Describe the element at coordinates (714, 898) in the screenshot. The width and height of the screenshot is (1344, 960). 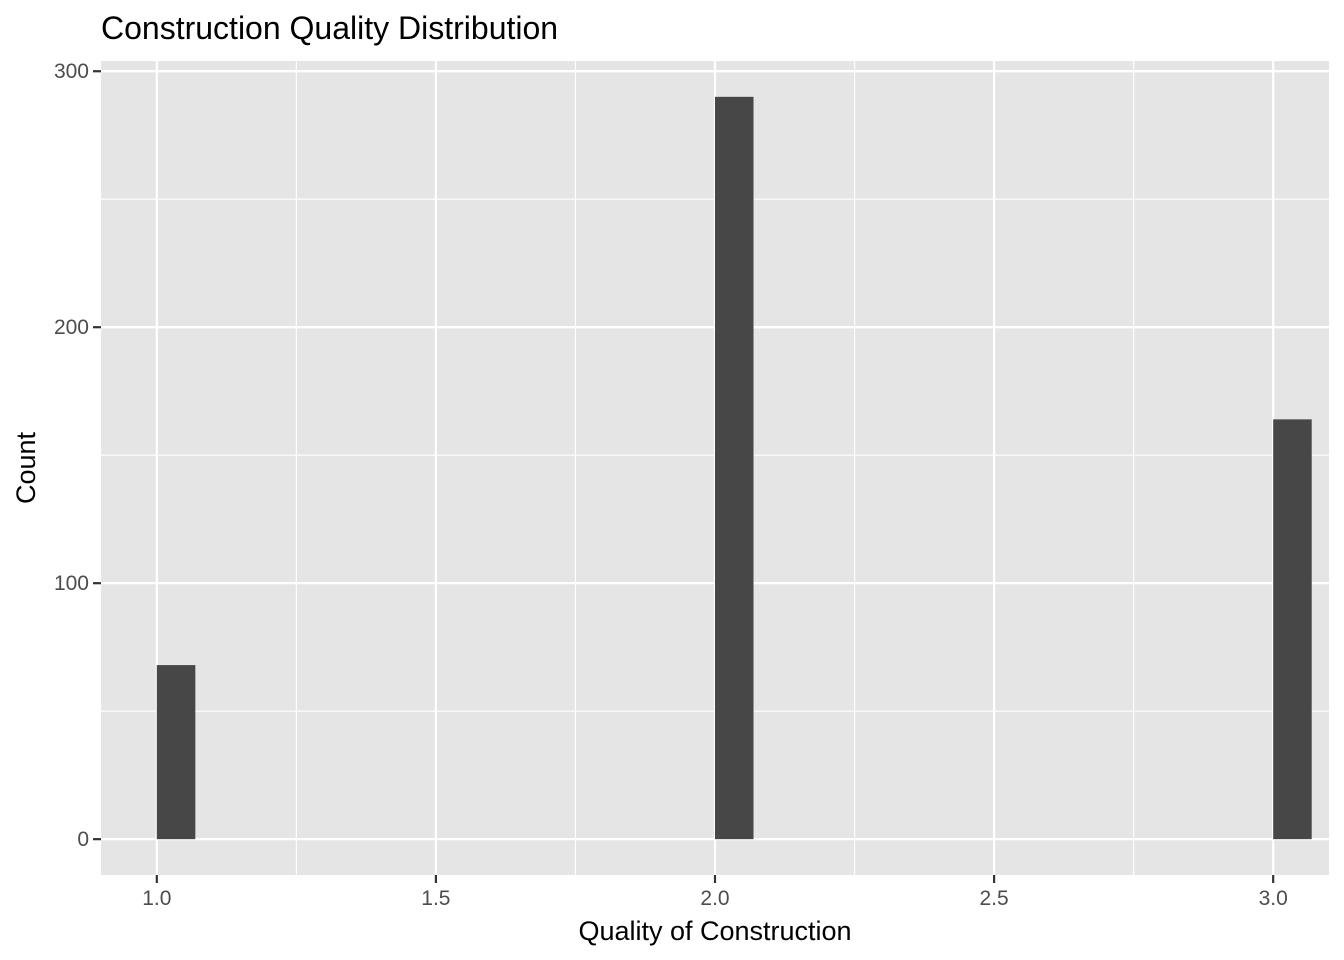
I see `x-tick-label: 2.0` at that location.